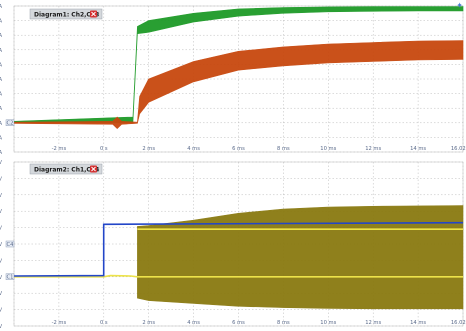  I want to click on y-tick-label: 0 V, so click(1, 278).